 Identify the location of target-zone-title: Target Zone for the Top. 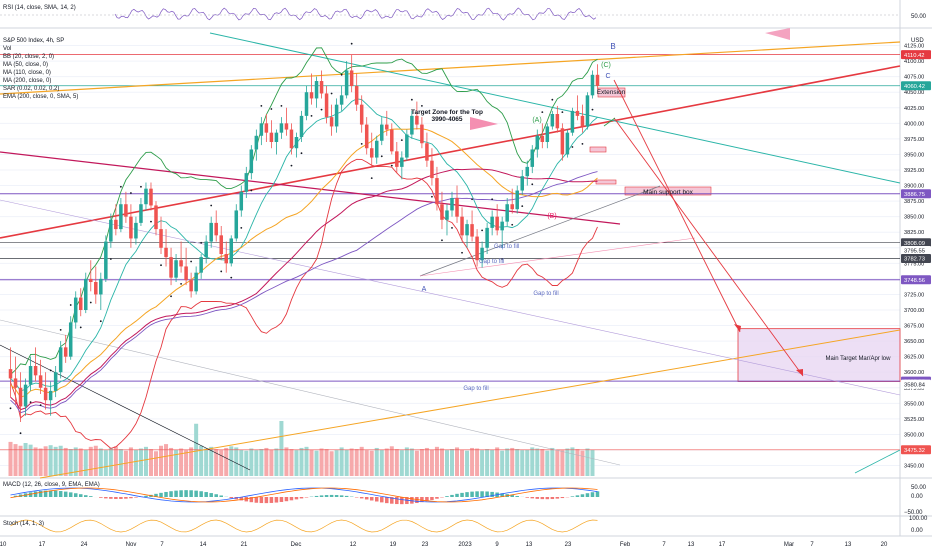
(447, 112).